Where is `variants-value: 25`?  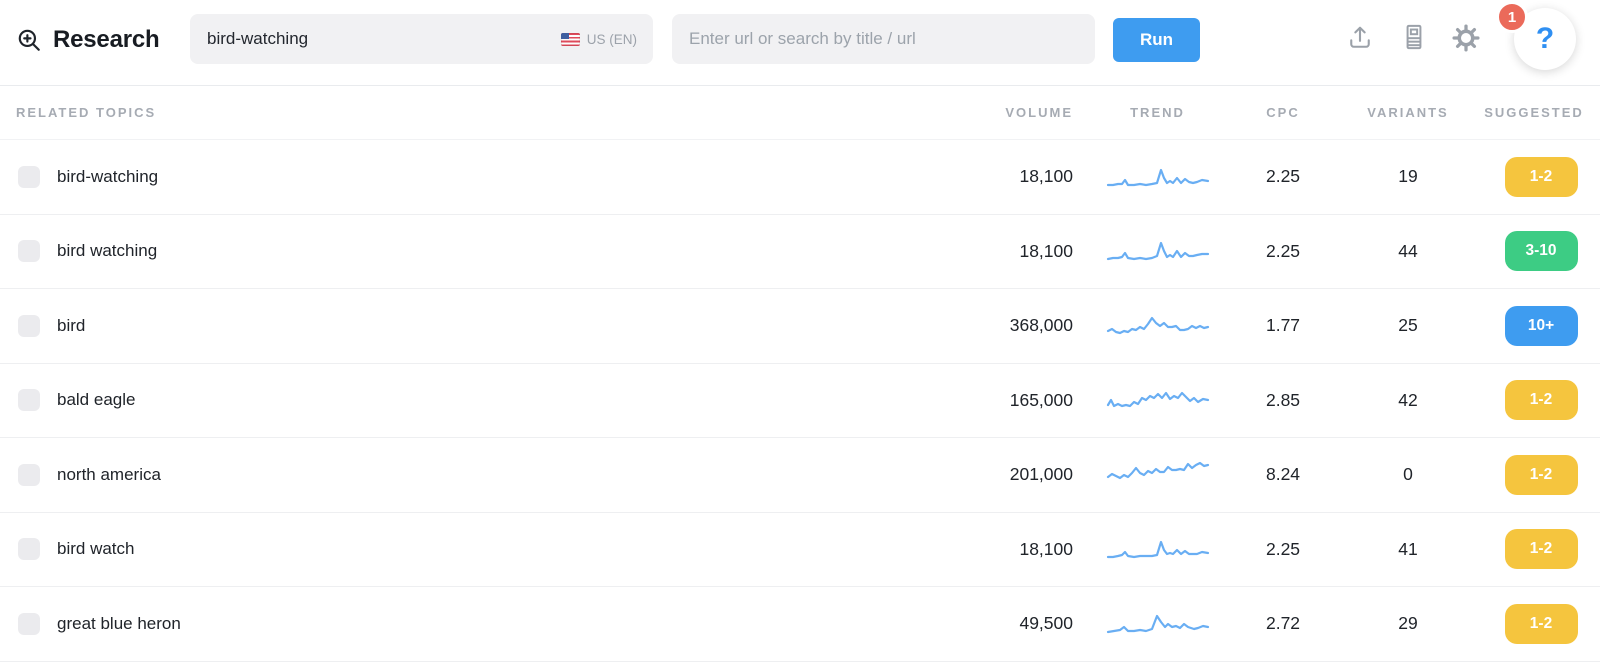 variants-value: 25 is located at coordinates (1408, 325).